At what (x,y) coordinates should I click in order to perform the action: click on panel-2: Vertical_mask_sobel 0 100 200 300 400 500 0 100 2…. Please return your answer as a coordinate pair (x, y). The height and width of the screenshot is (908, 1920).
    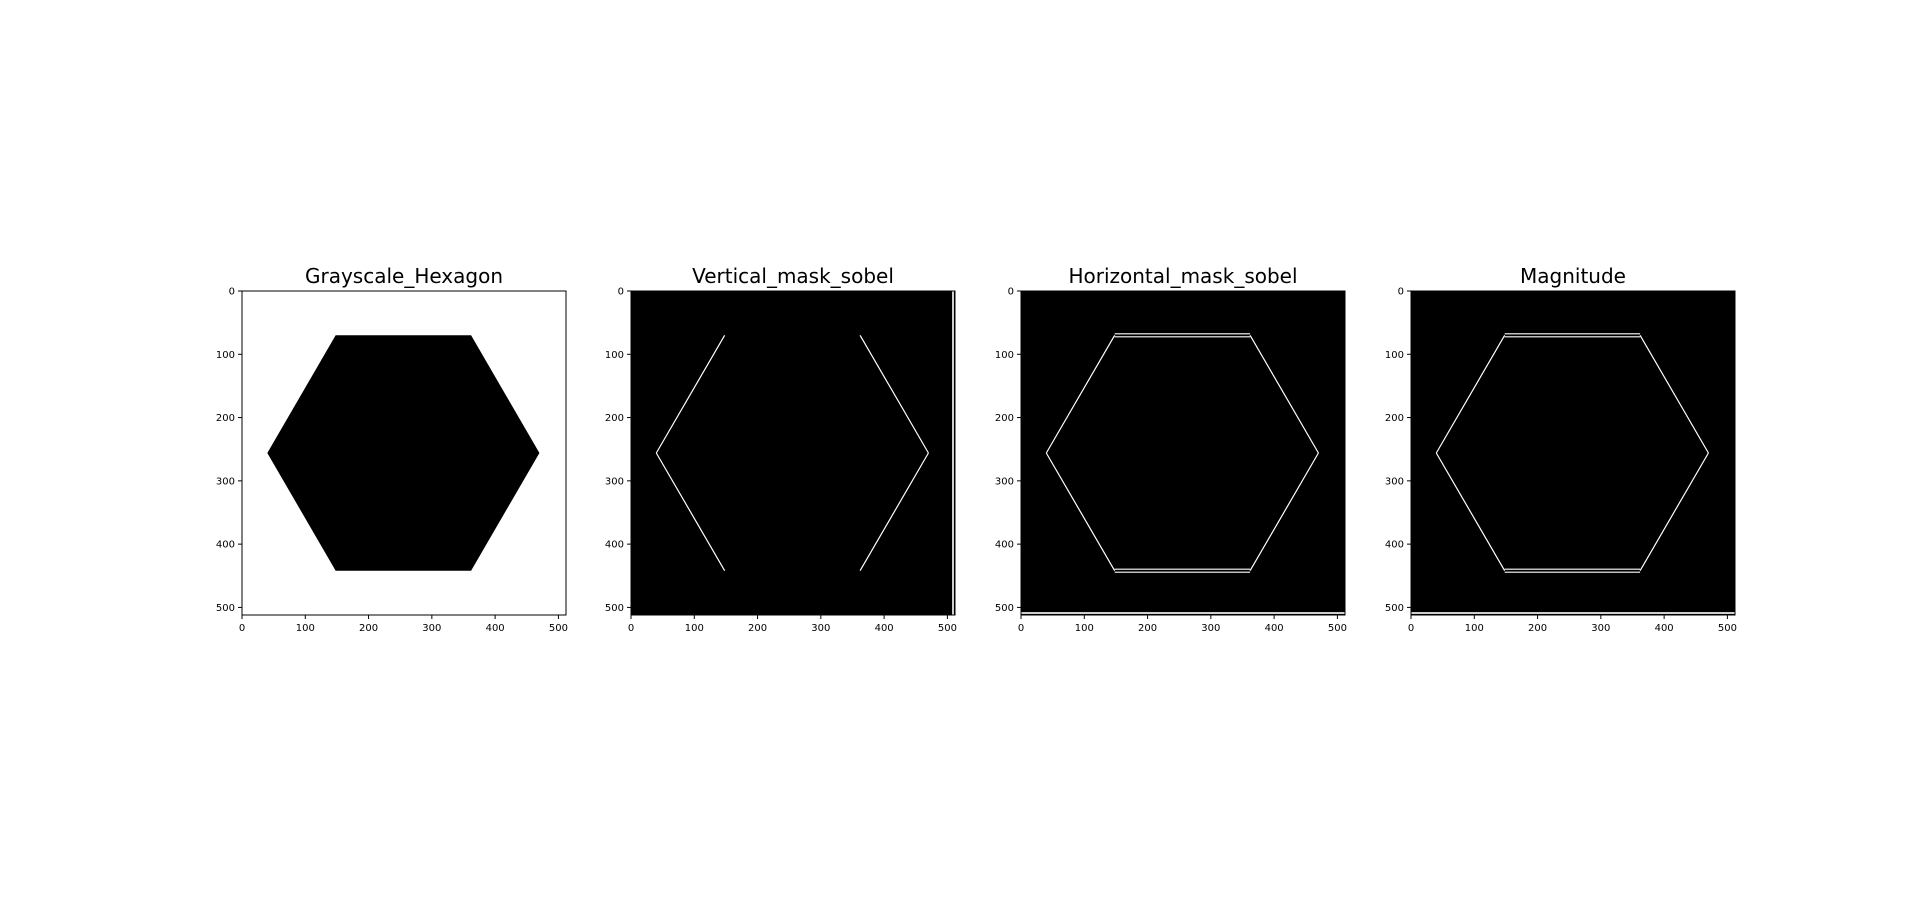
    Looking at the image, I should click on (781, 449).